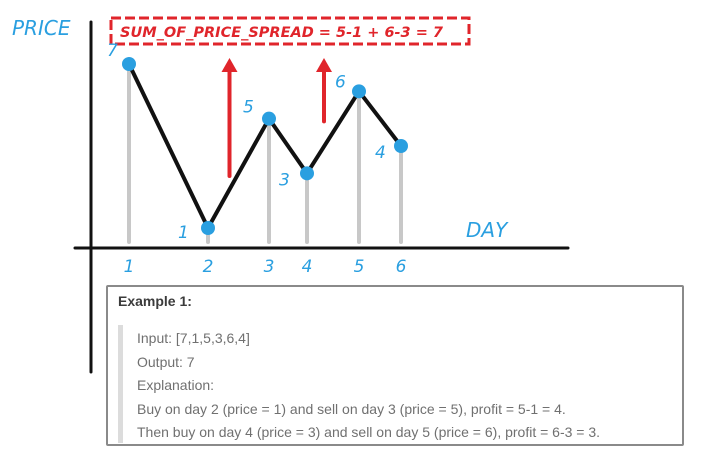 This screenshot has height=468, width=718. What do you see at coordinates (193, 338) in the screenshot?
I see `example-input-line: Input: [7,1,5,3,6,4]` at bounding box center [193, 338].